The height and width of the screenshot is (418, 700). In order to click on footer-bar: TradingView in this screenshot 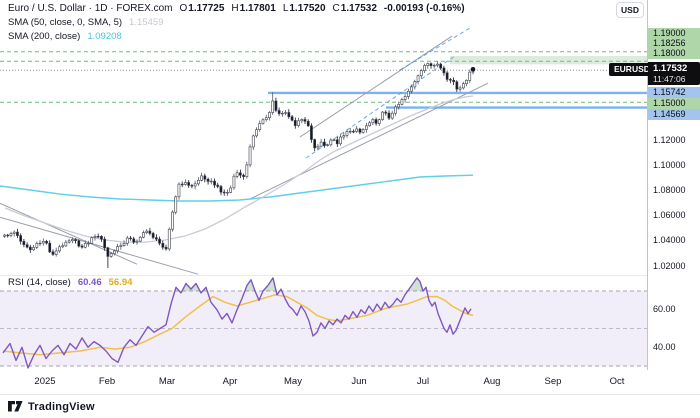, I will do `click(350, 406)`.